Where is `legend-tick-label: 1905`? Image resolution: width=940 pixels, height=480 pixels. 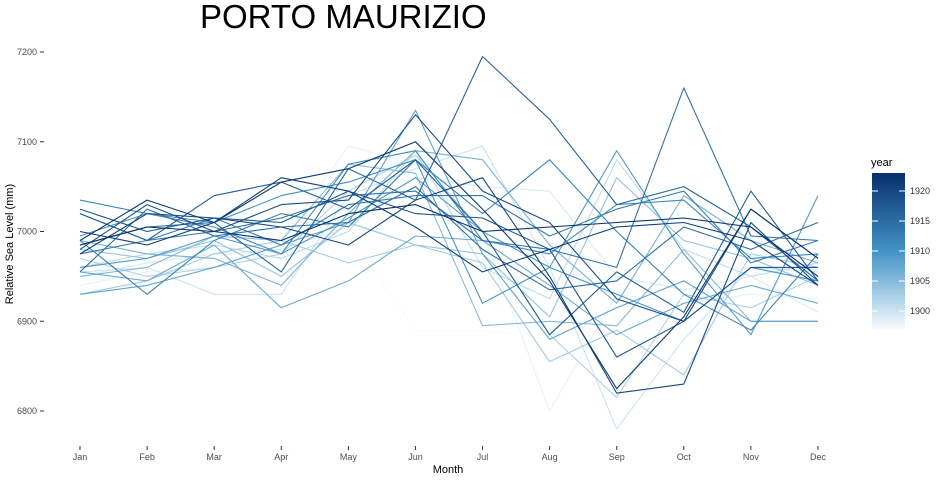 legend-tick-label: 1905 is located at coordinates (920, 281).